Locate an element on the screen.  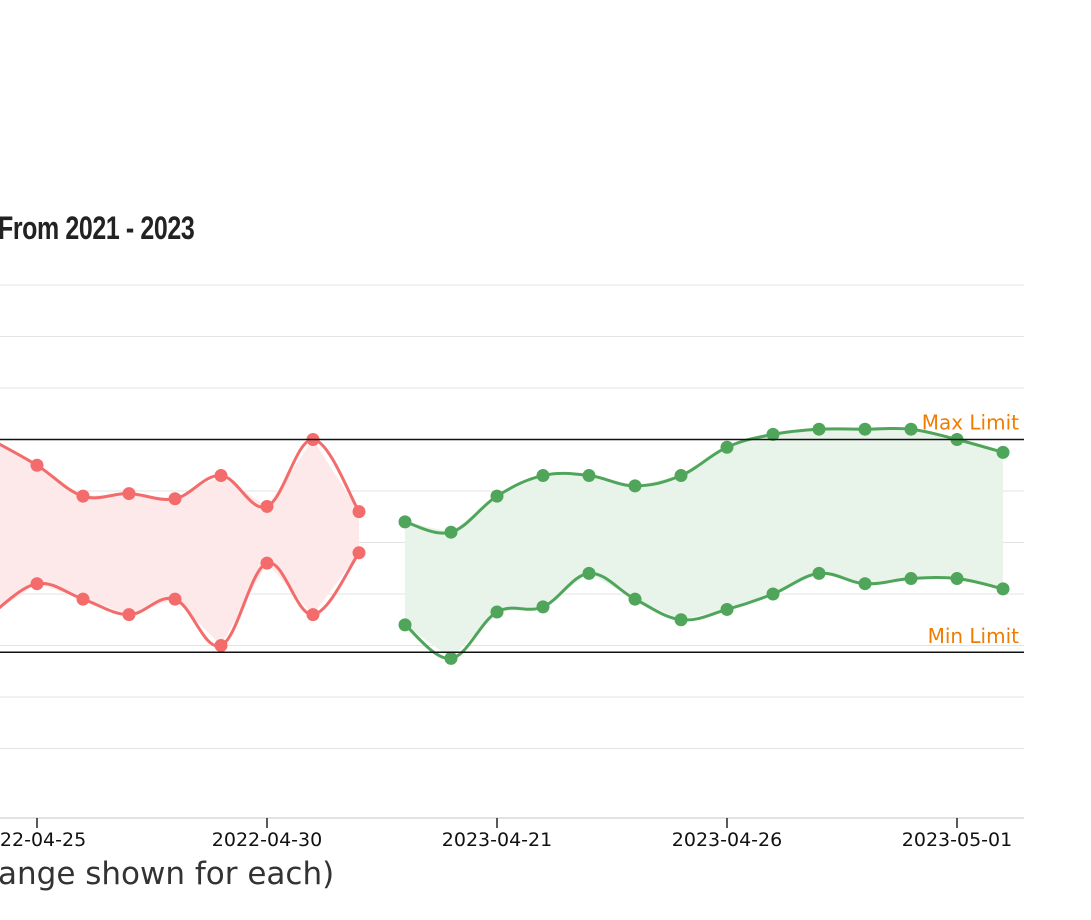
x-tick-label: 2023-04-26 is located at coordinates (727, 840).